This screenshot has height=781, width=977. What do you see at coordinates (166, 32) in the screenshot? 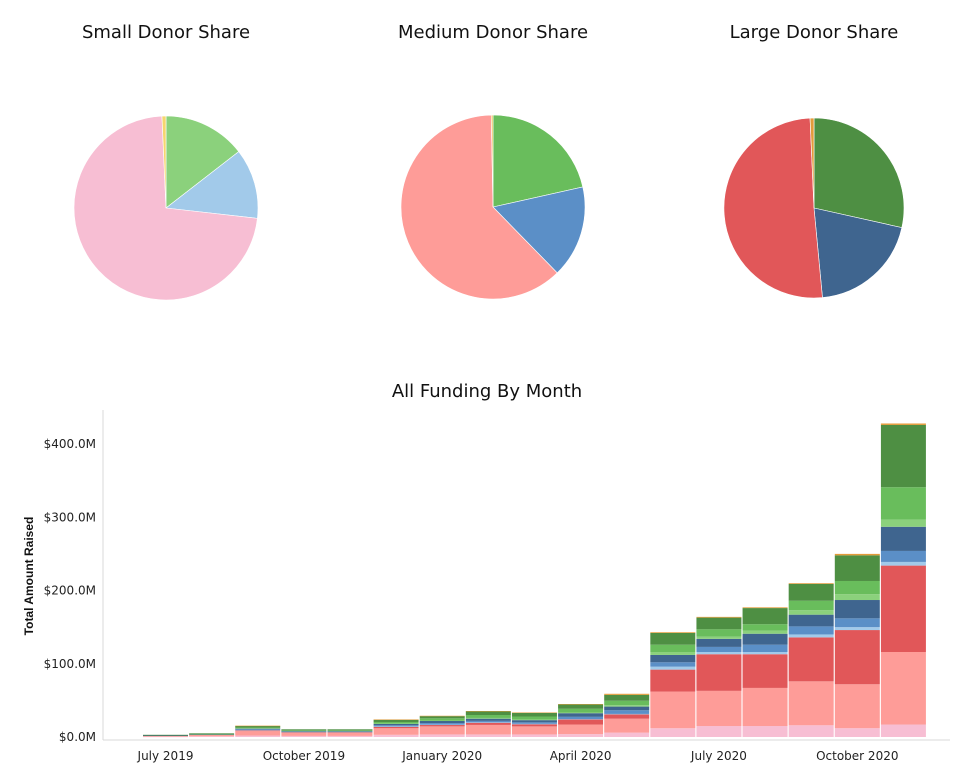
I see `small-donor-share-title: Small Donor Share` at bounding box center [166, 32].